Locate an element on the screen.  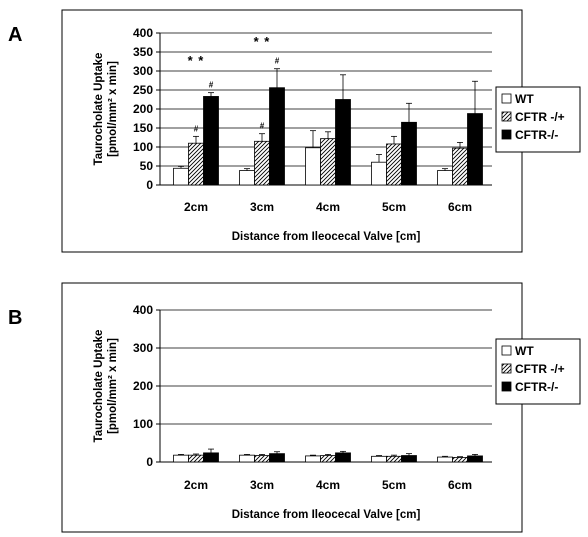
panel-letter: B is located at coordinates (15, 318).